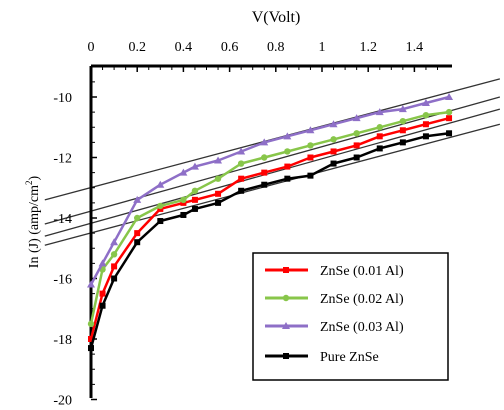 The width and height of the screenshot is (504, 410). Describe the element at coordinates (62, 159) in the screenshot. I see `y-tick-label: -12` at that location.